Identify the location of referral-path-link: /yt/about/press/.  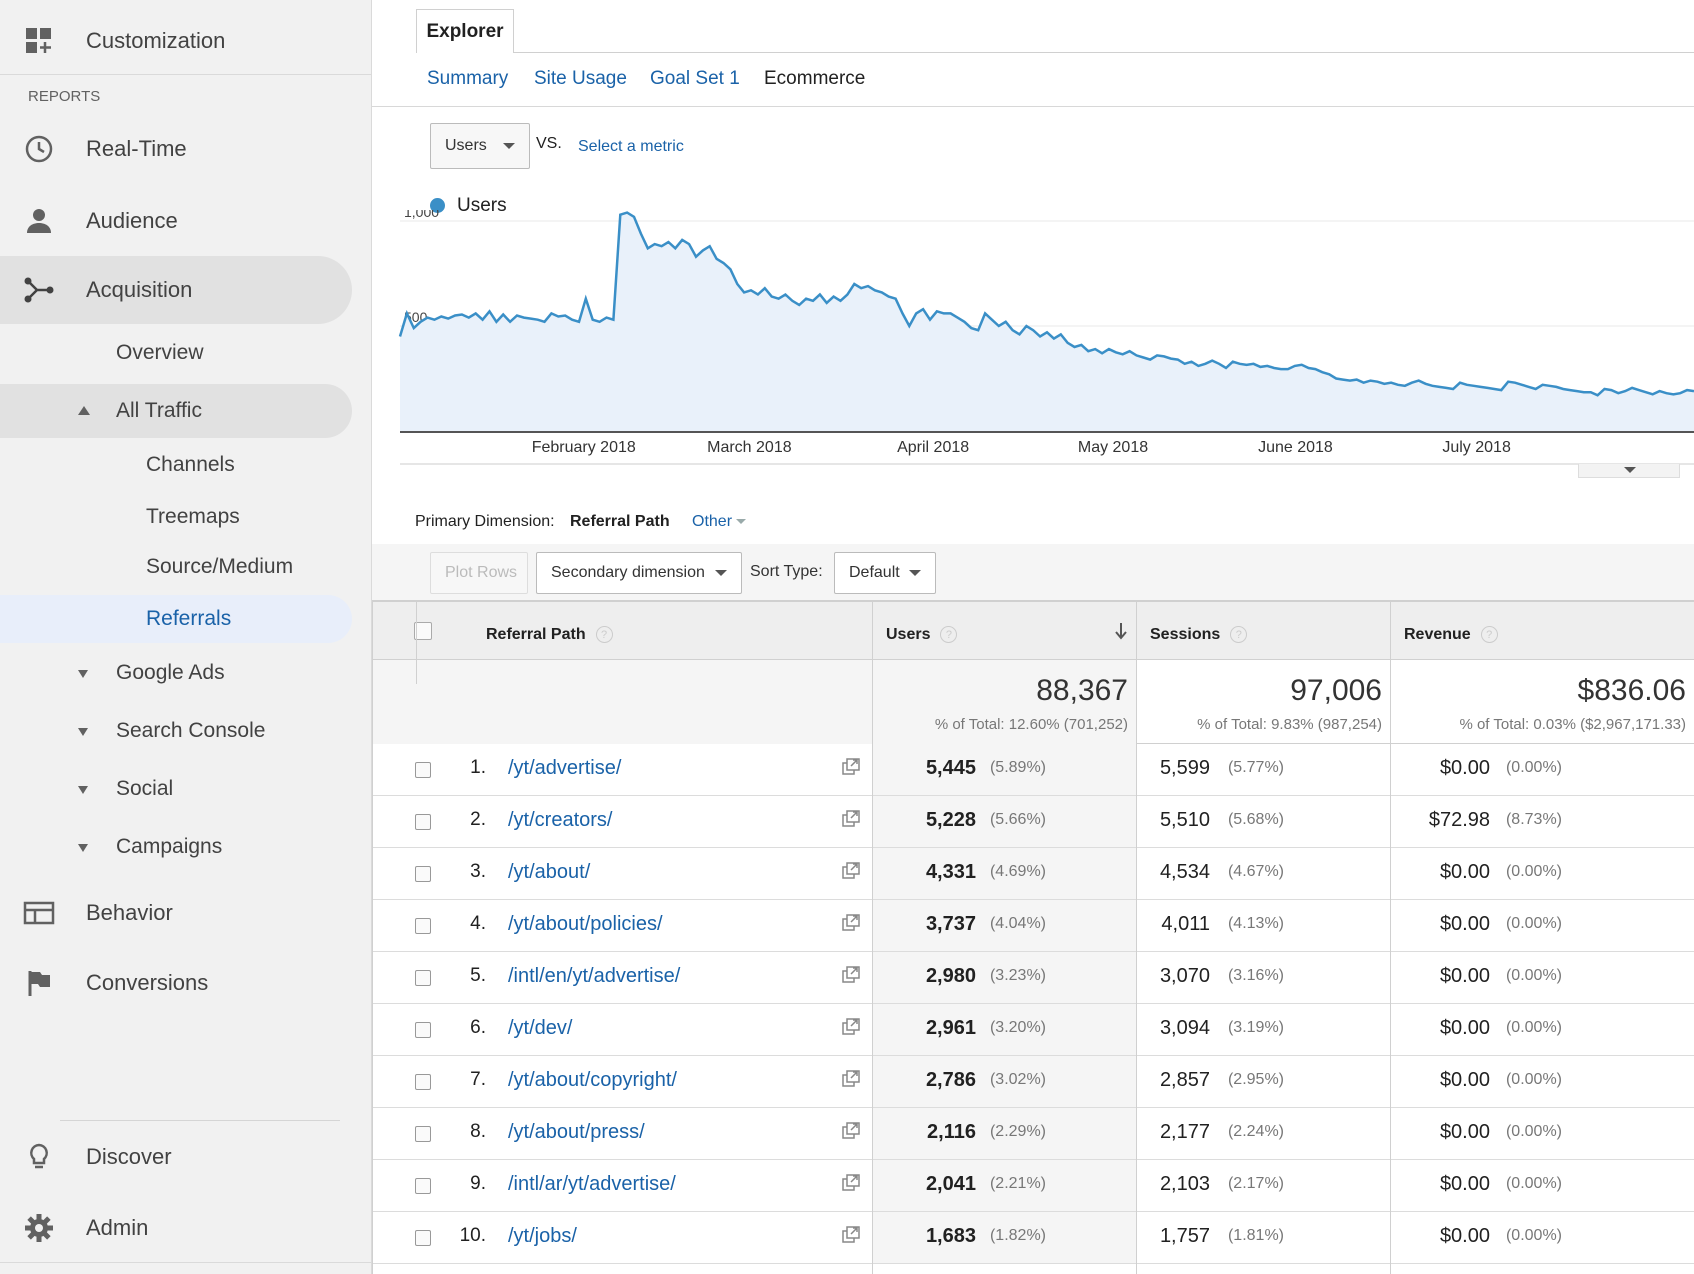
(576, 1132).